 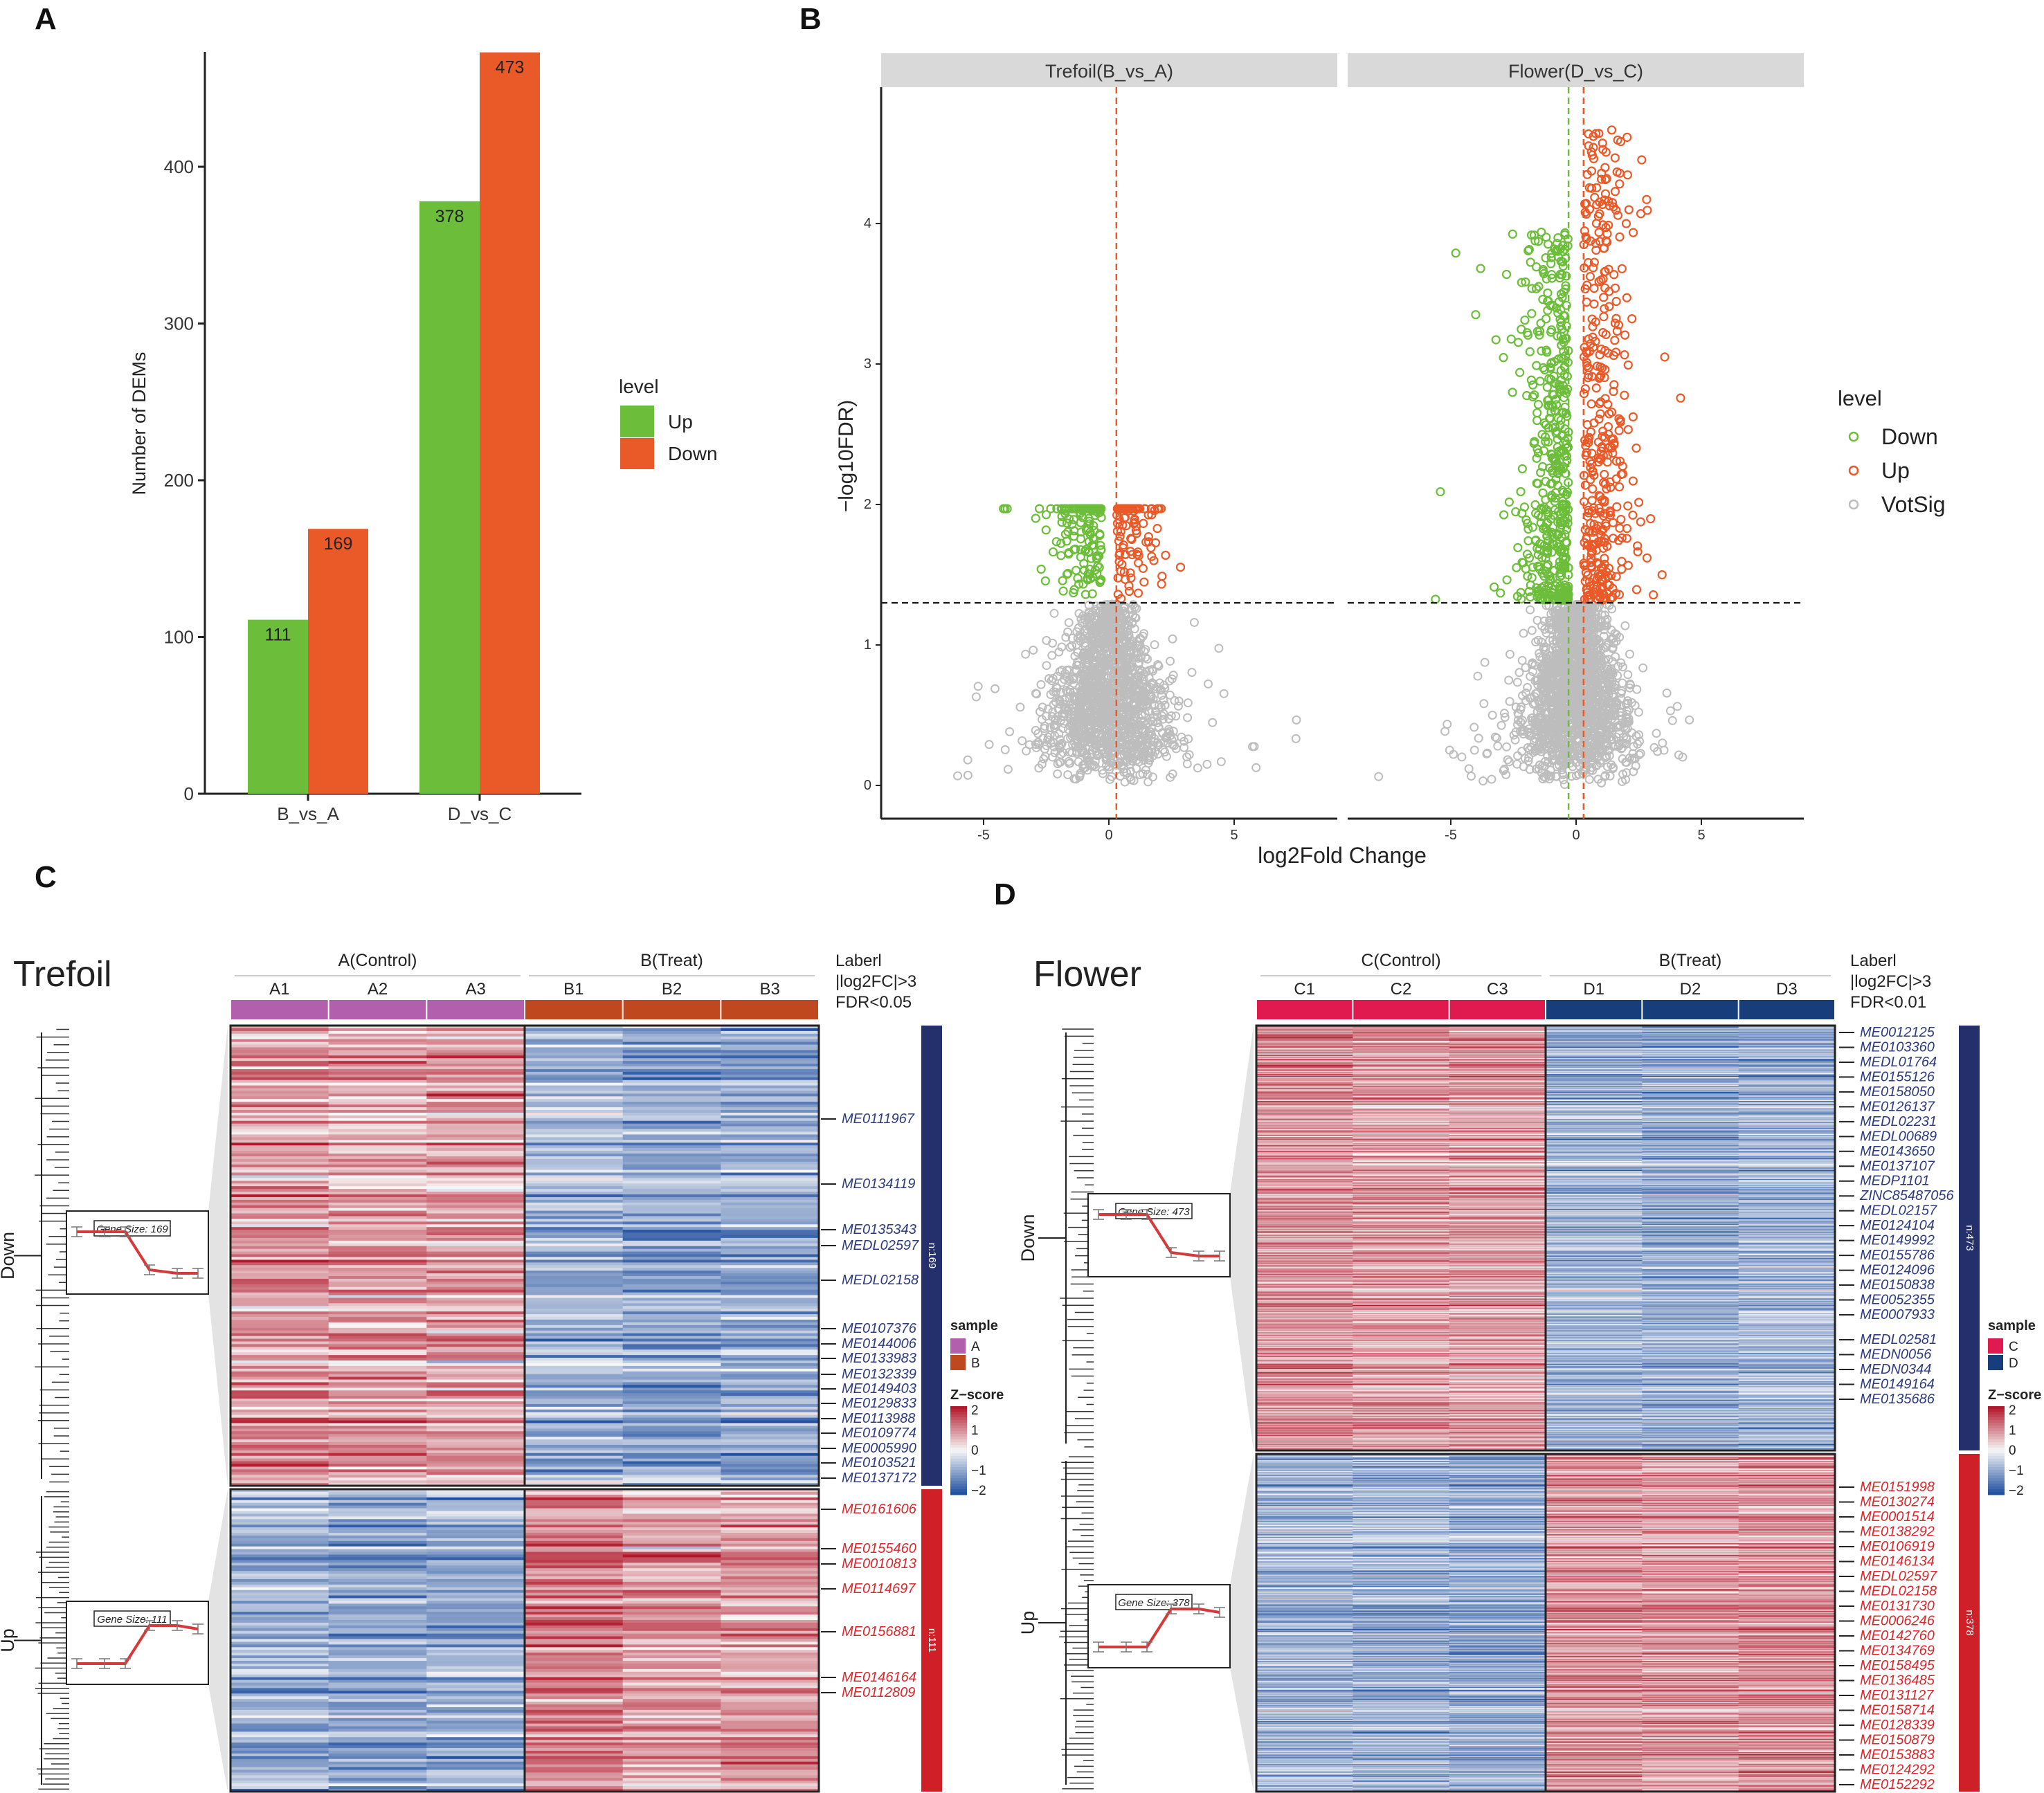 I want to click on bar-value-label: 111, so click(x=277, y=635).